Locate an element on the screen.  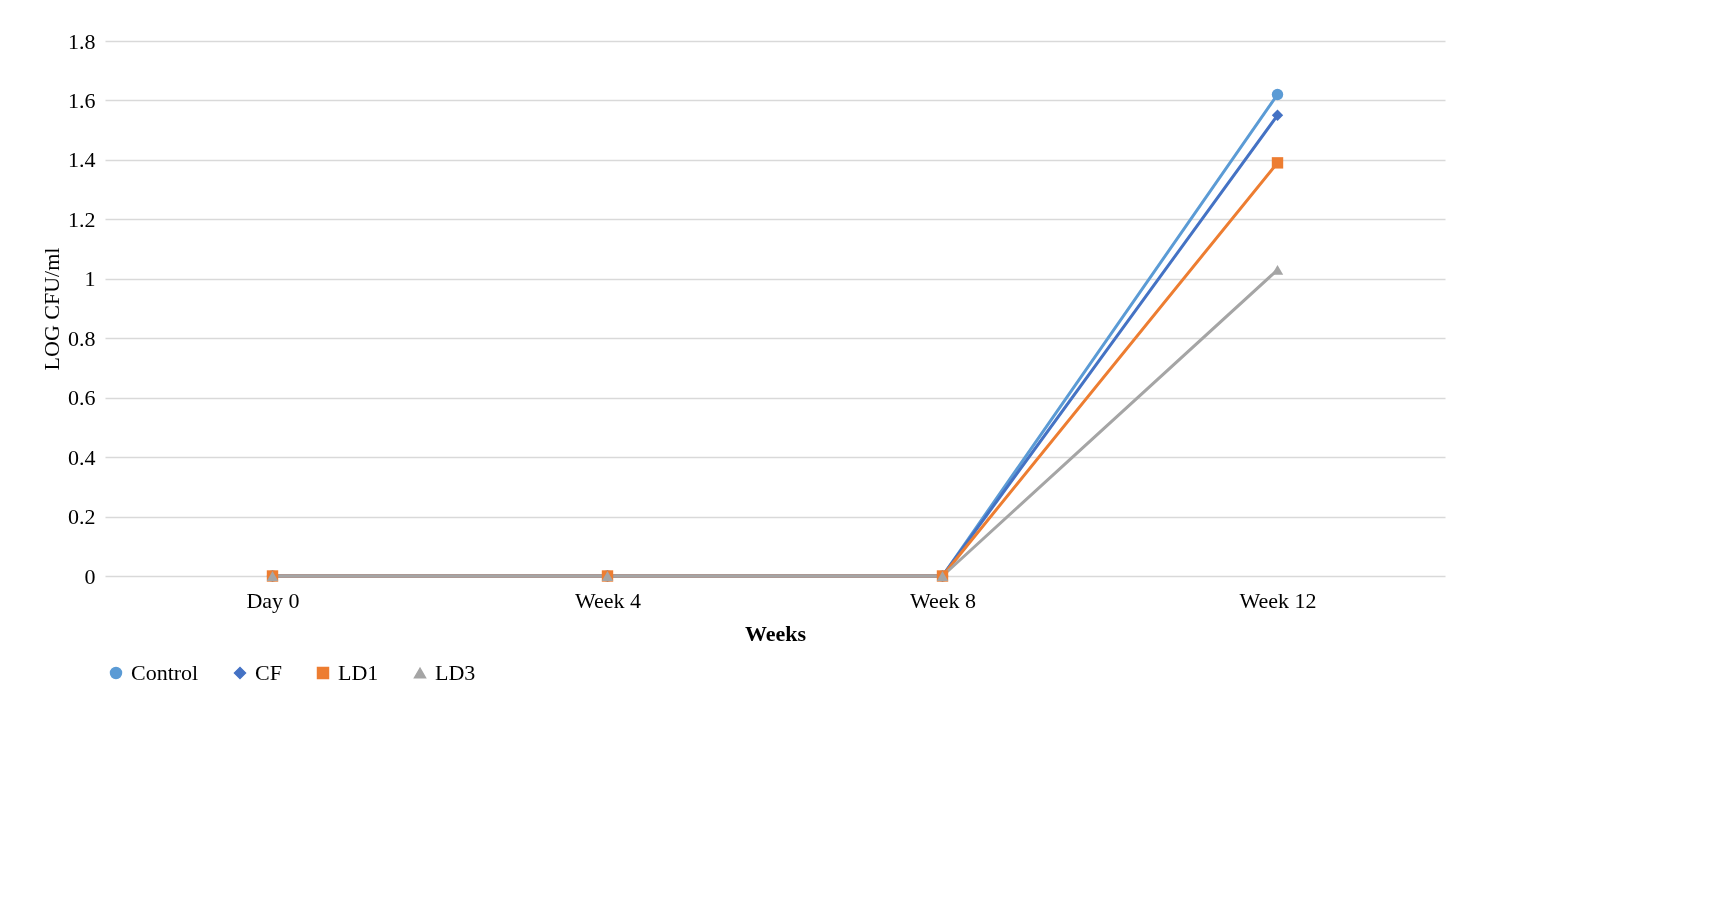
legend-label: LD1 is located at coordinates (358, 672).